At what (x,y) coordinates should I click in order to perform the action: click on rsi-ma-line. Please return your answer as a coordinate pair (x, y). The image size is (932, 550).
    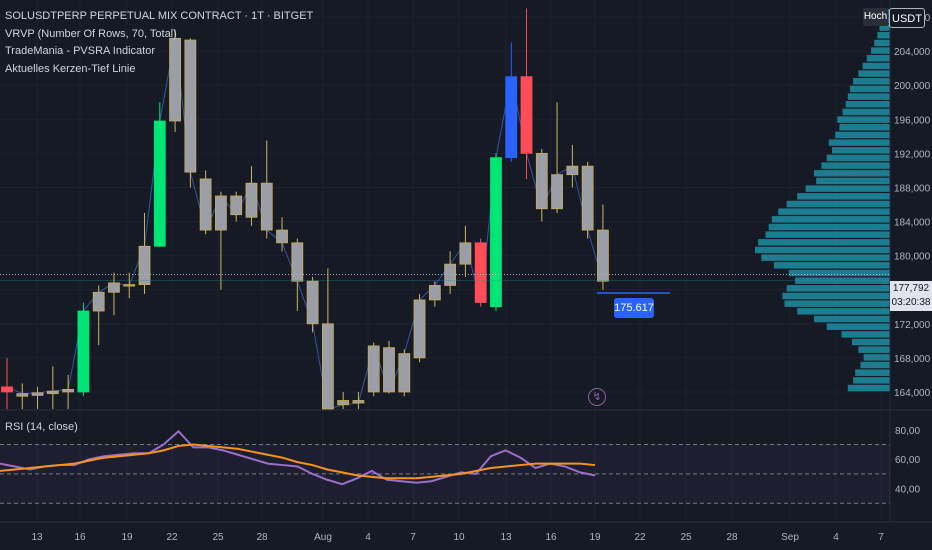
    Looking at the image, I should click on (298, 461).